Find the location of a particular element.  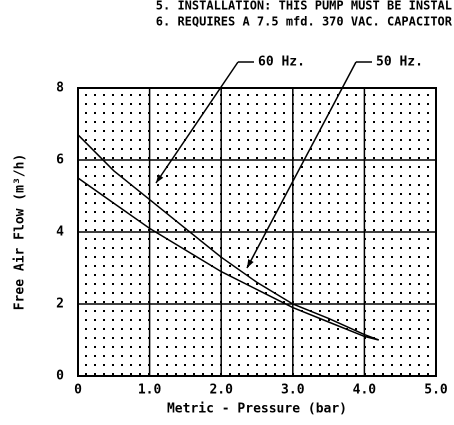

x-tick-label: 3.0 is located at coordinates (293, 390).